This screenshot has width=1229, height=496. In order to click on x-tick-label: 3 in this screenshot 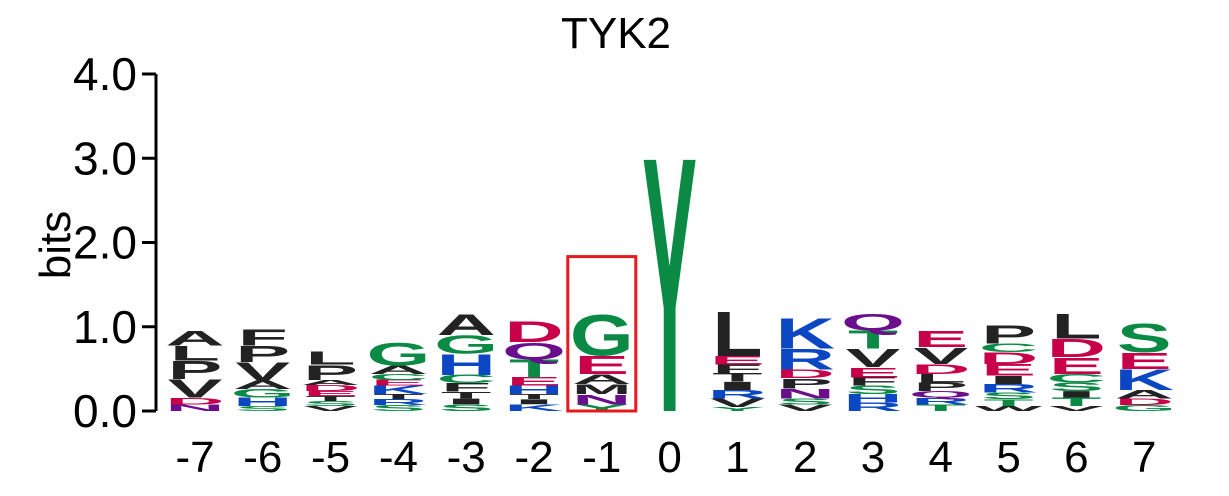, I will do `click(873, 457)`.